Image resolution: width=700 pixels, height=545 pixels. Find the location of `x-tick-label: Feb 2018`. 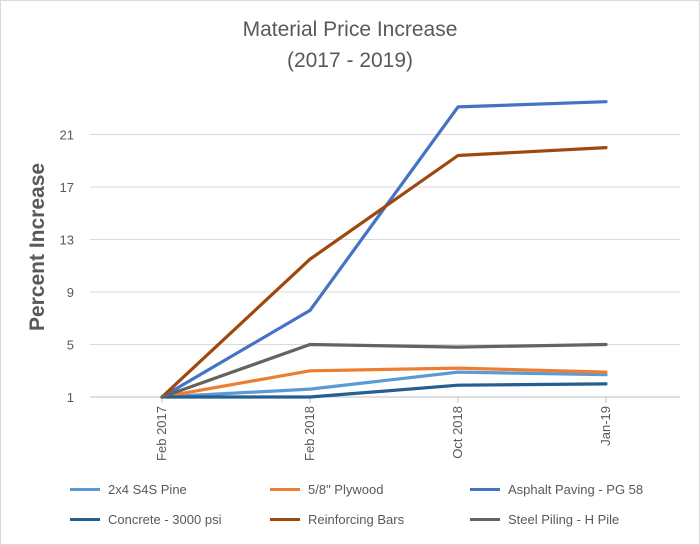

x-tick-label: Feb 2018 is located at coordinates (309, 433).